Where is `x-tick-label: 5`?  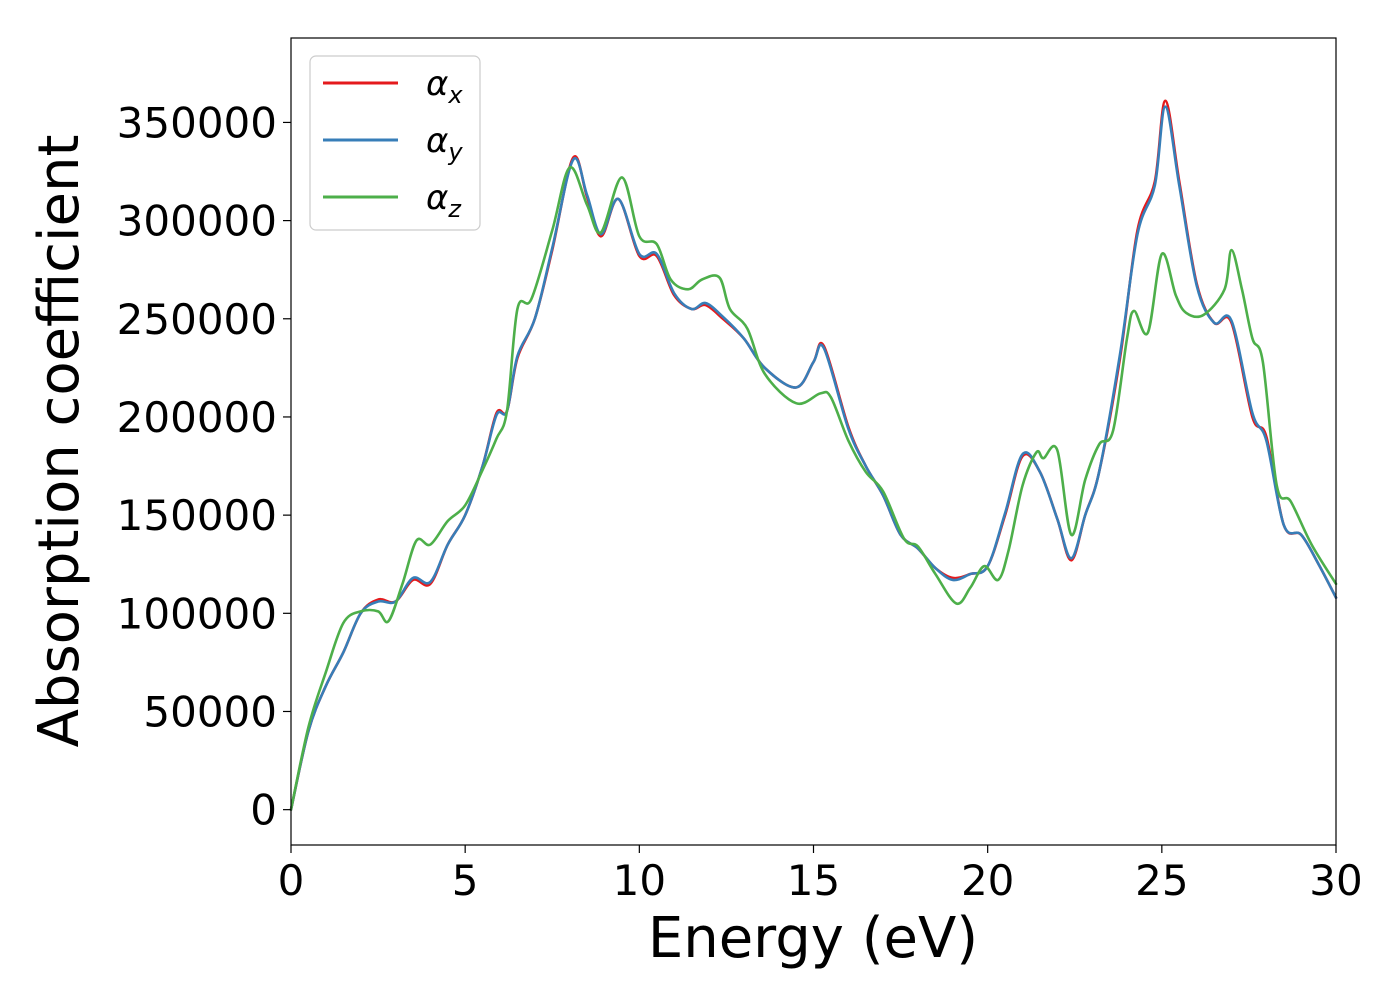
x-tick-label: 5 is located at coordinates (465, 880).